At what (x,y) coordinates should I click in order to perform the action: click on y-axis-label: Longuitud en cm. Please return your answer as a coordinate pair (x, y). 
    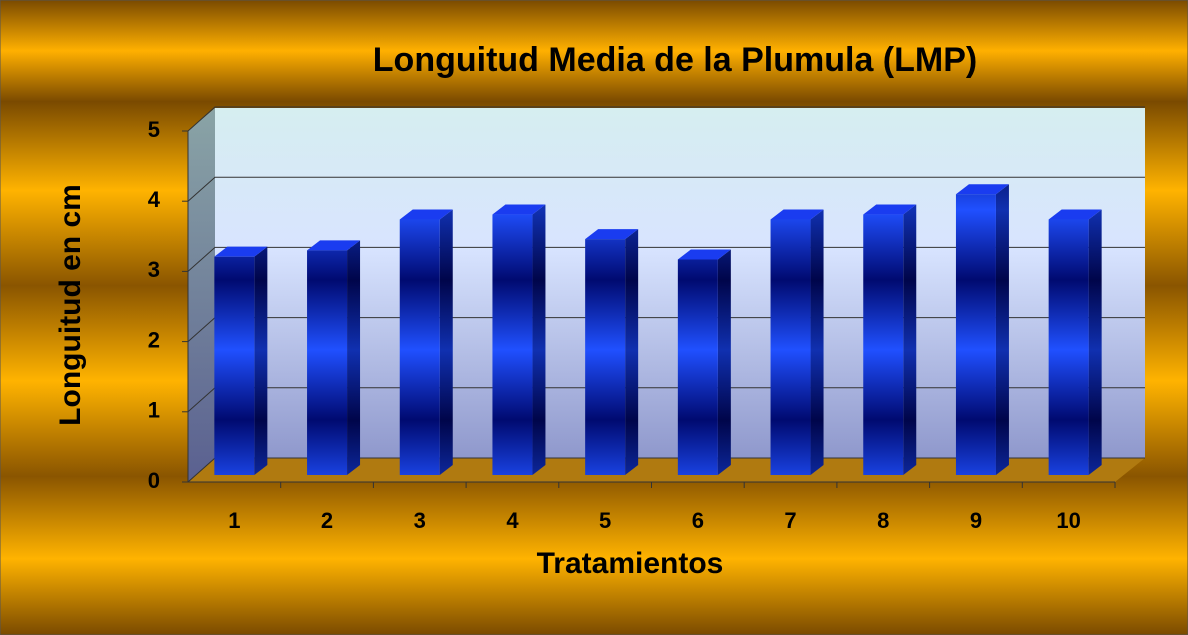
    Looking at the image, I should click on (70, 305).